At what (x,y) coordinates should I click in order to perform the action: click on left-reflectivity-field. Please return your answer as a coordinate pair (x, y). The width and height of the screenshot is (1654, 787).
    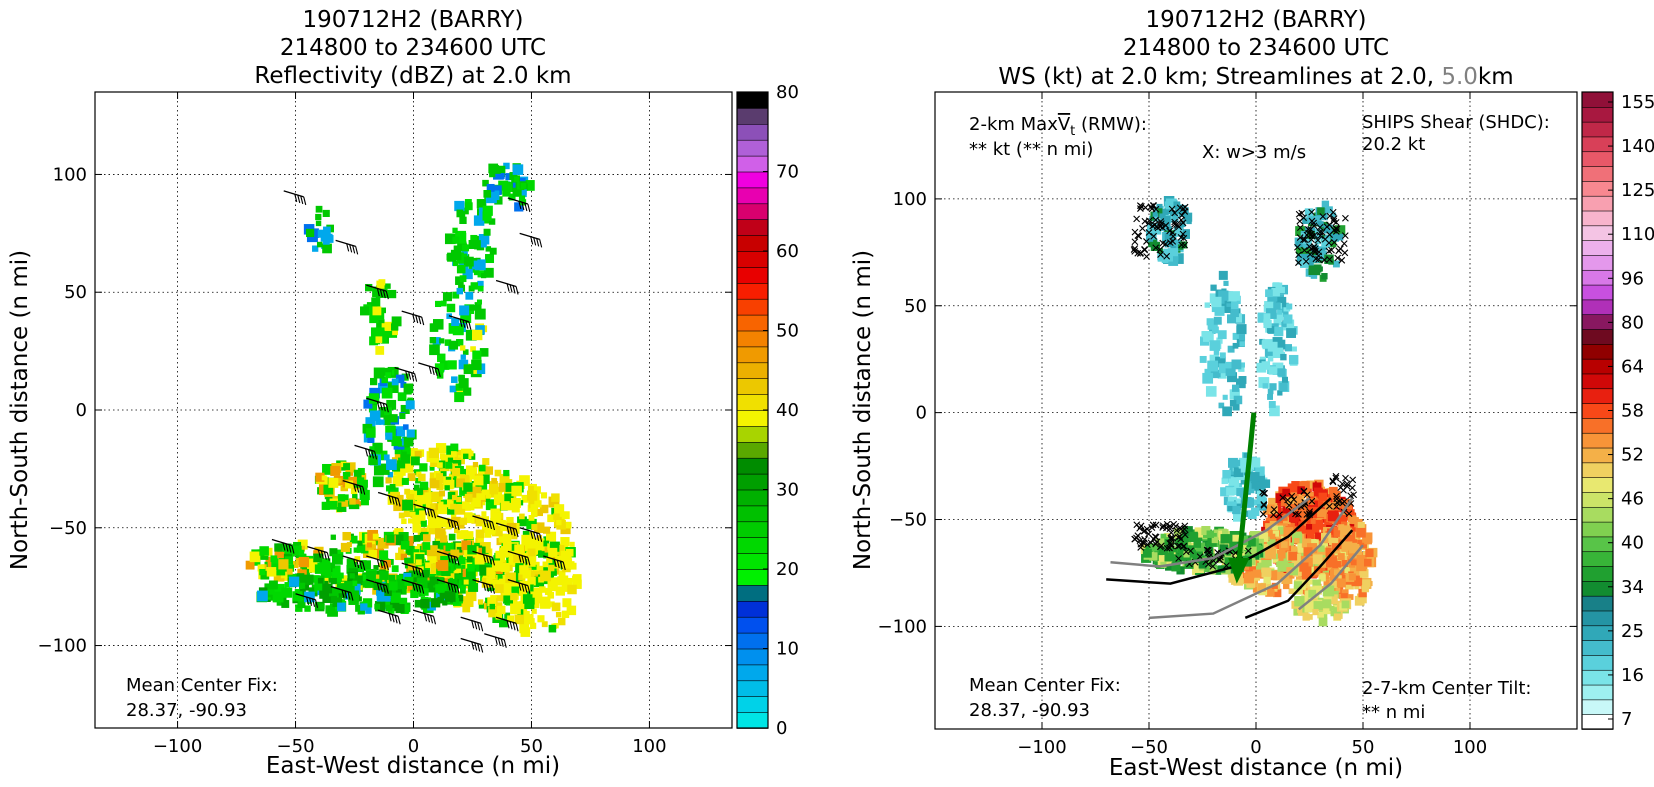
    Looking at the image, I should click on (413, 399).